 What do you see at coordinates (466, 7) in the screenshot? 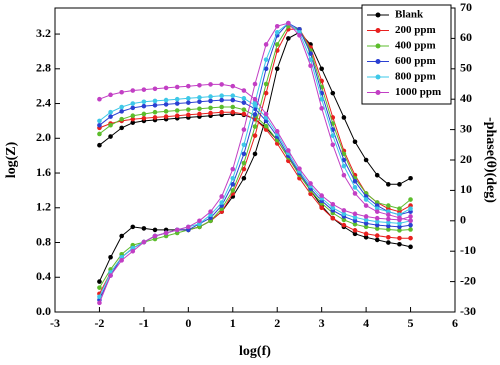
I see `y2-tick-label: 70` at bounding box center [466, 7].